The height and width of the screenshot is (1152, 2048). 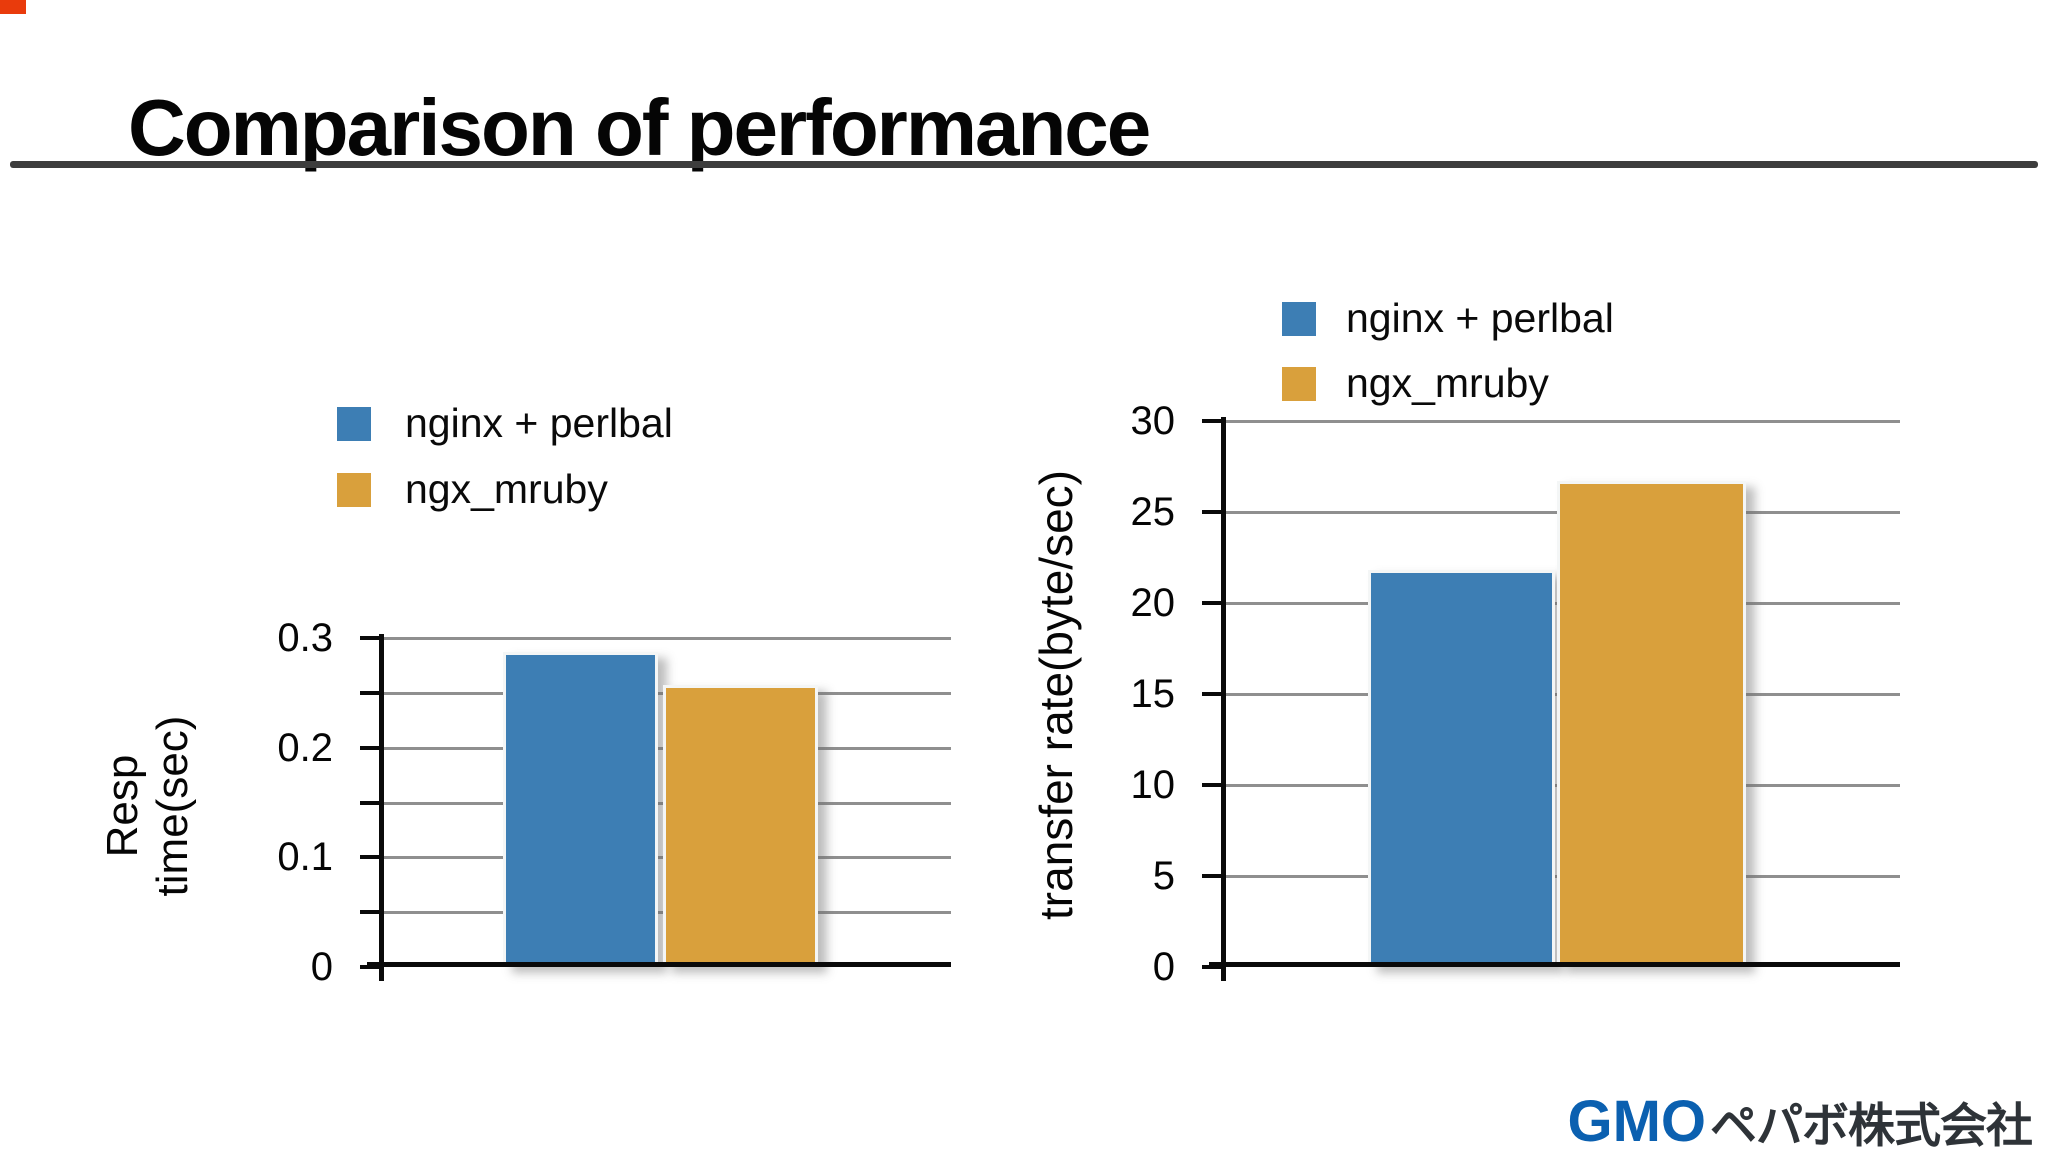 I want to click on logo-company-text: ペパボ株式会社, so click(x=1871, y=1125).